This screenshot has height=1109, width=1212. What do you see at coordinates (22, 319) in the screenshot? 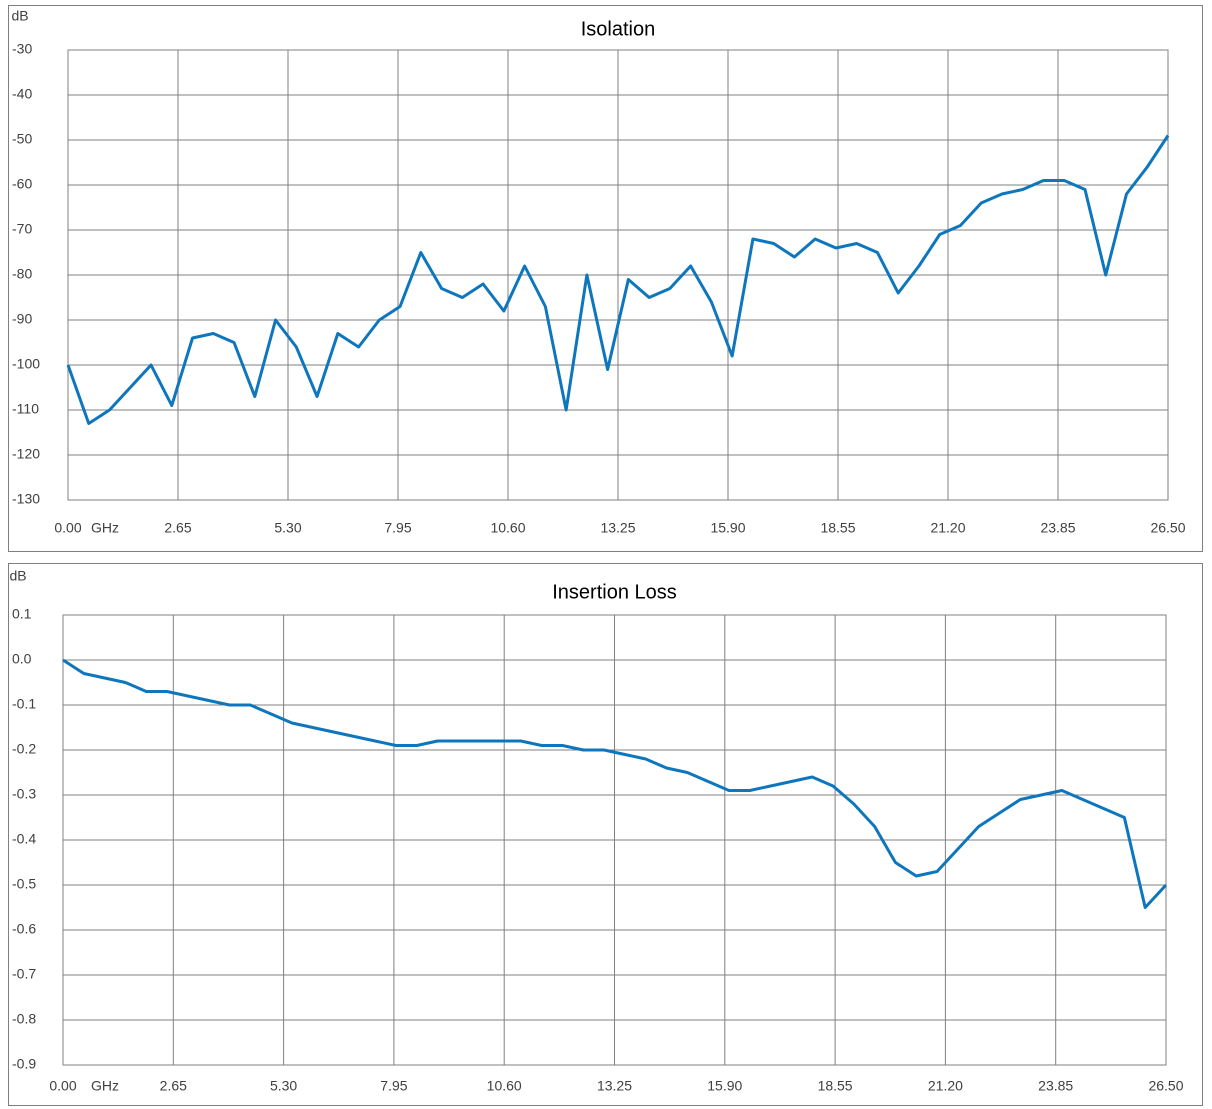
I see `y-tick-label: -90` at bounding box center [22, 319].